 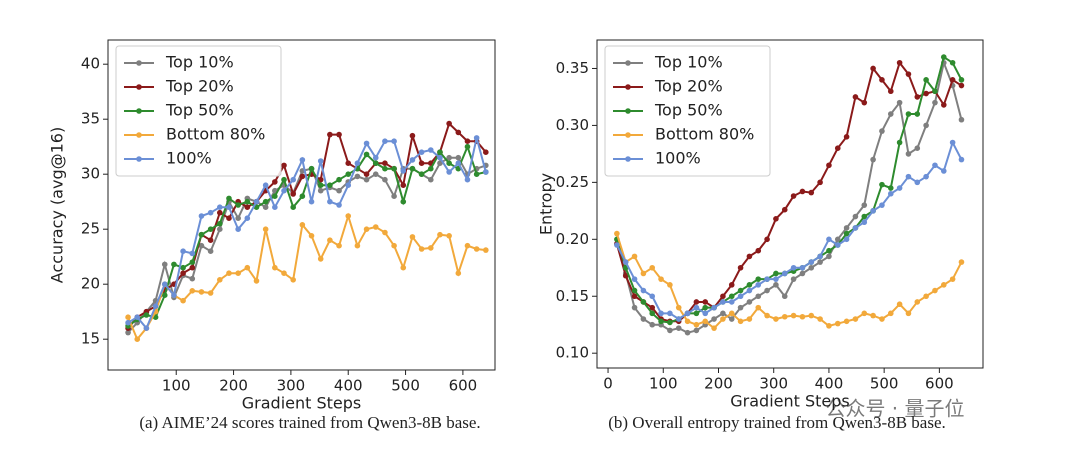 I want to click on legend-label: Top 10%, so click(x=199, y=62).